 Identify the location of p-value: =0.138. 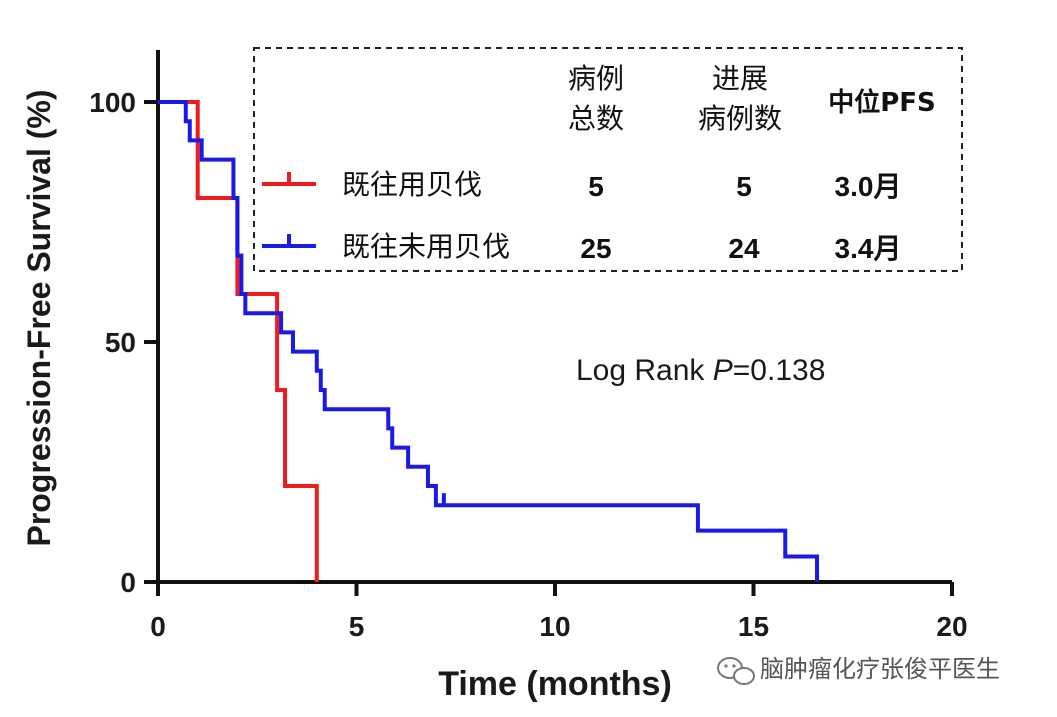
(779, 370).